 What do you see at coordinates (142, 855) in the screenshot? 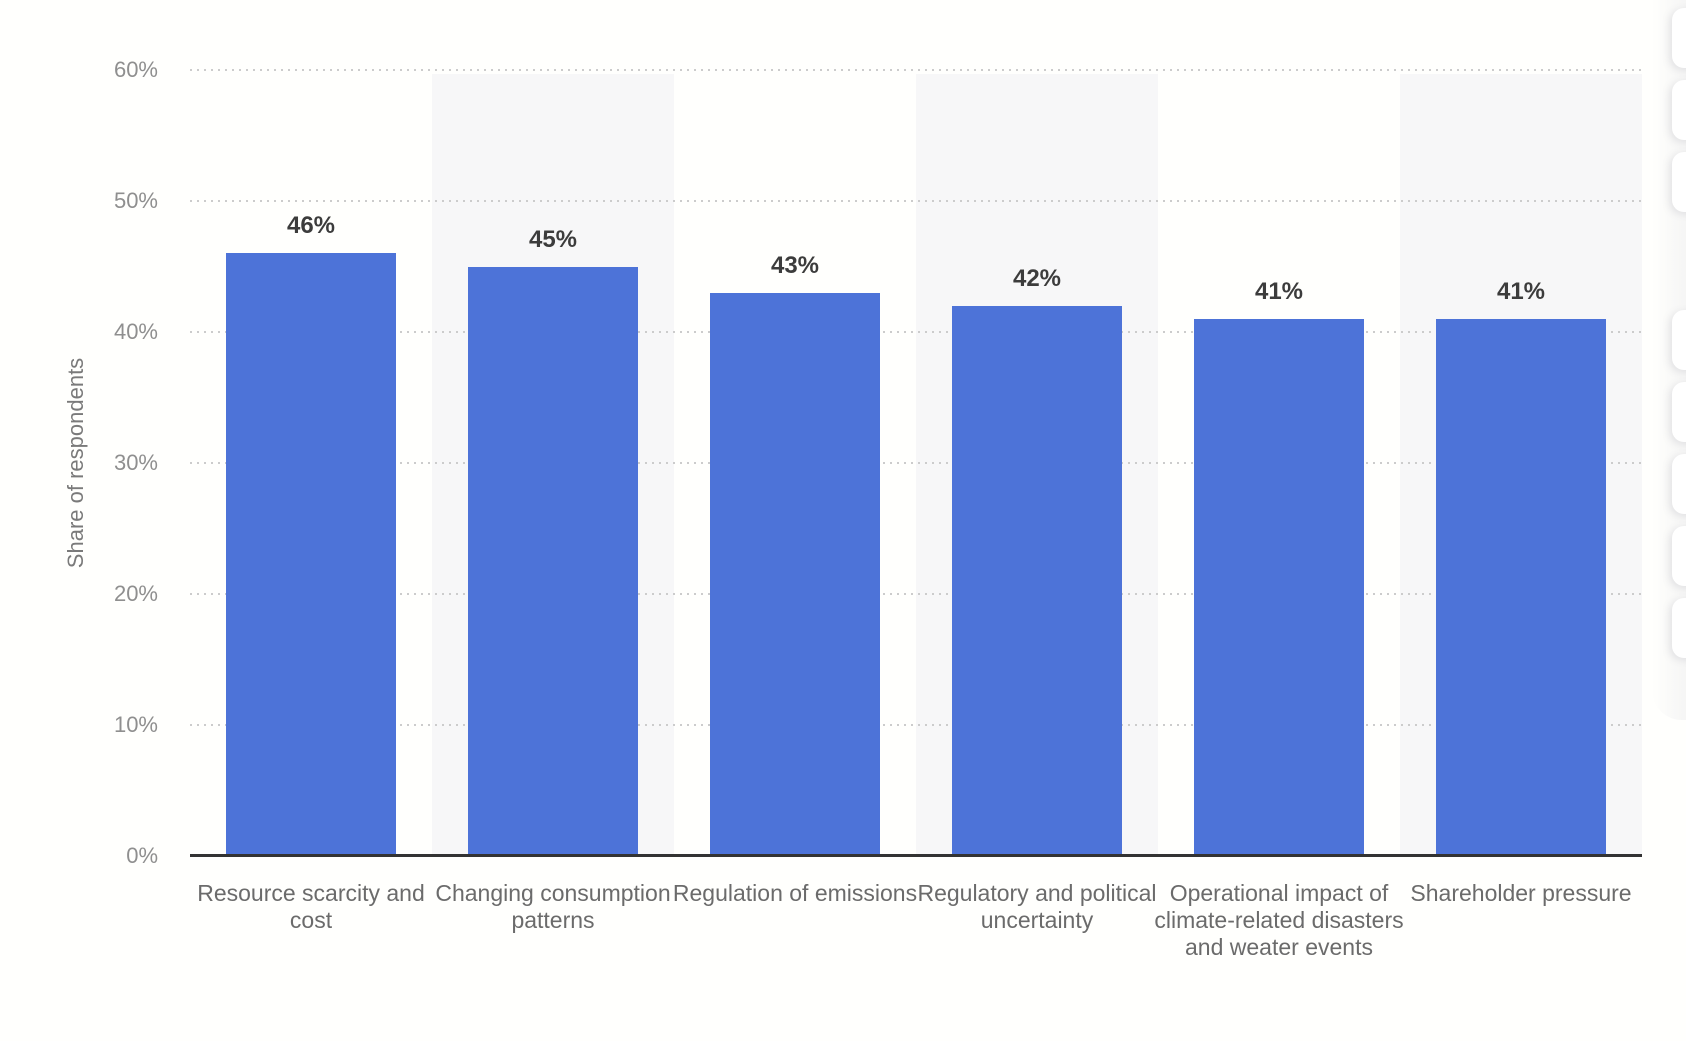
I see `y-axis-tick-label: 0%` at bounding box center [142, 855].